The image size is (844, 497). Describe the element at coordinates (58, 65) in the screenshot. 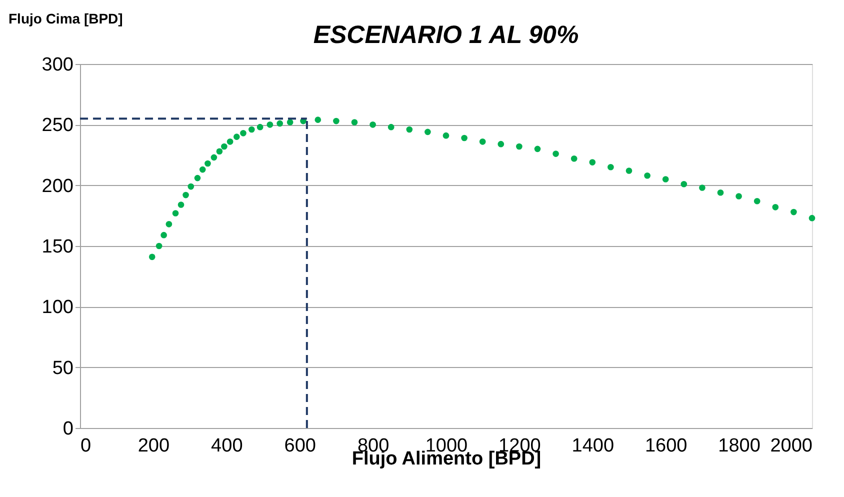

I see `y-tick-label: 300` at that location.